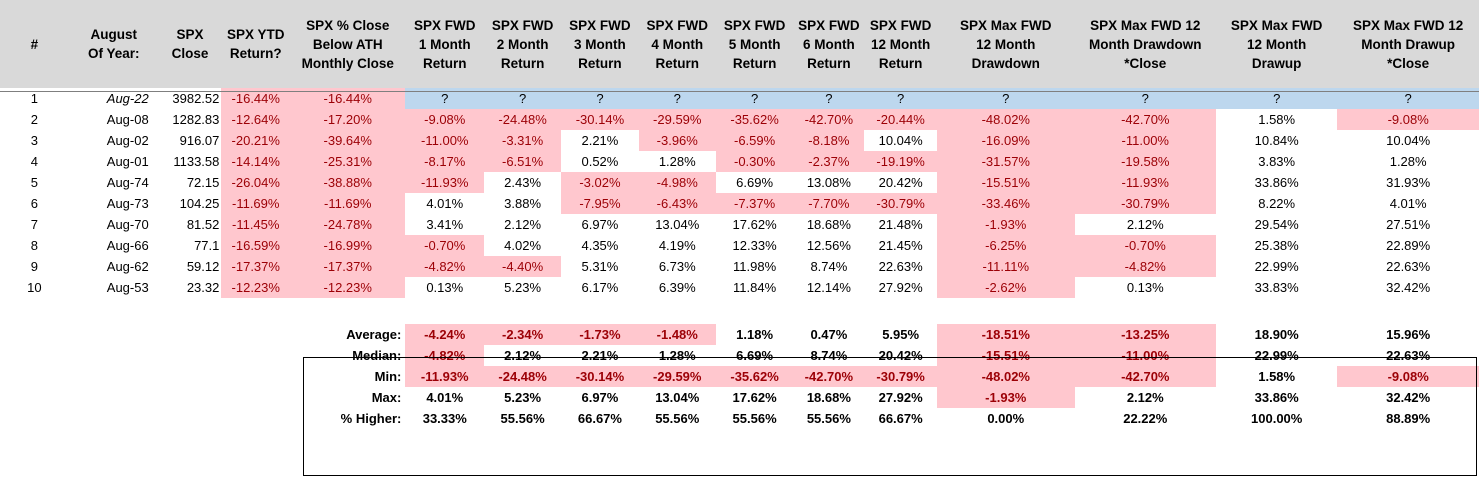 The image size is (1479, 477). What do you see at coordinates (203, 287) in the screenshot?
I see `close-cell: 23.32` at bounding box center [203, 287].